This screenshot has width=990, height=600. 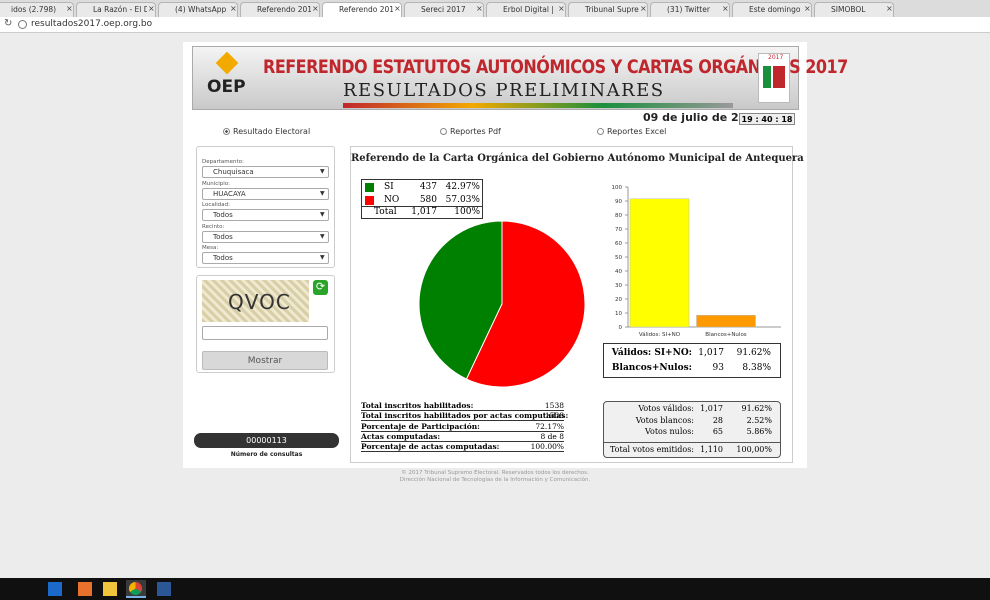 I want to click on browser-tab: (31) Twitter ×, so click(x=690, y=9).